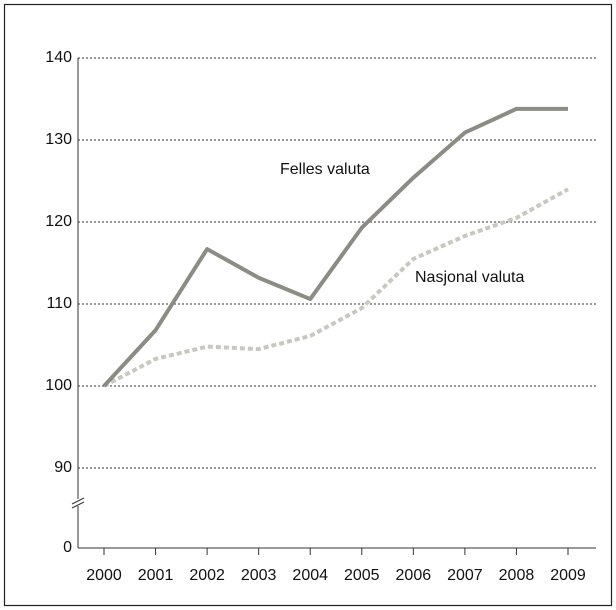  Describe the element at coordinates (156, 575) in the screenshot. I see `x-tick-label: 2001` at that location.